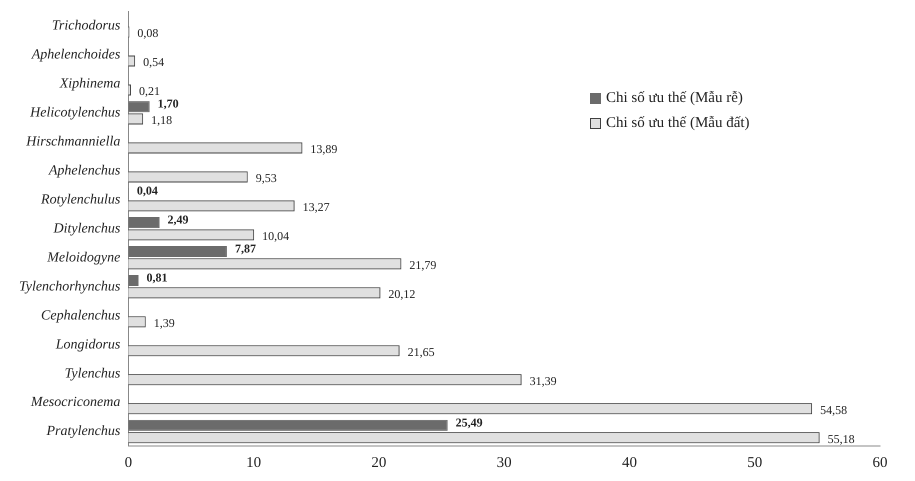 The height and width of the screenshot is (481, 915). What do you see at coordinates (422, 265) in the screenshot?
I see `data-label: 21,79` at bounding box center [422, 265].